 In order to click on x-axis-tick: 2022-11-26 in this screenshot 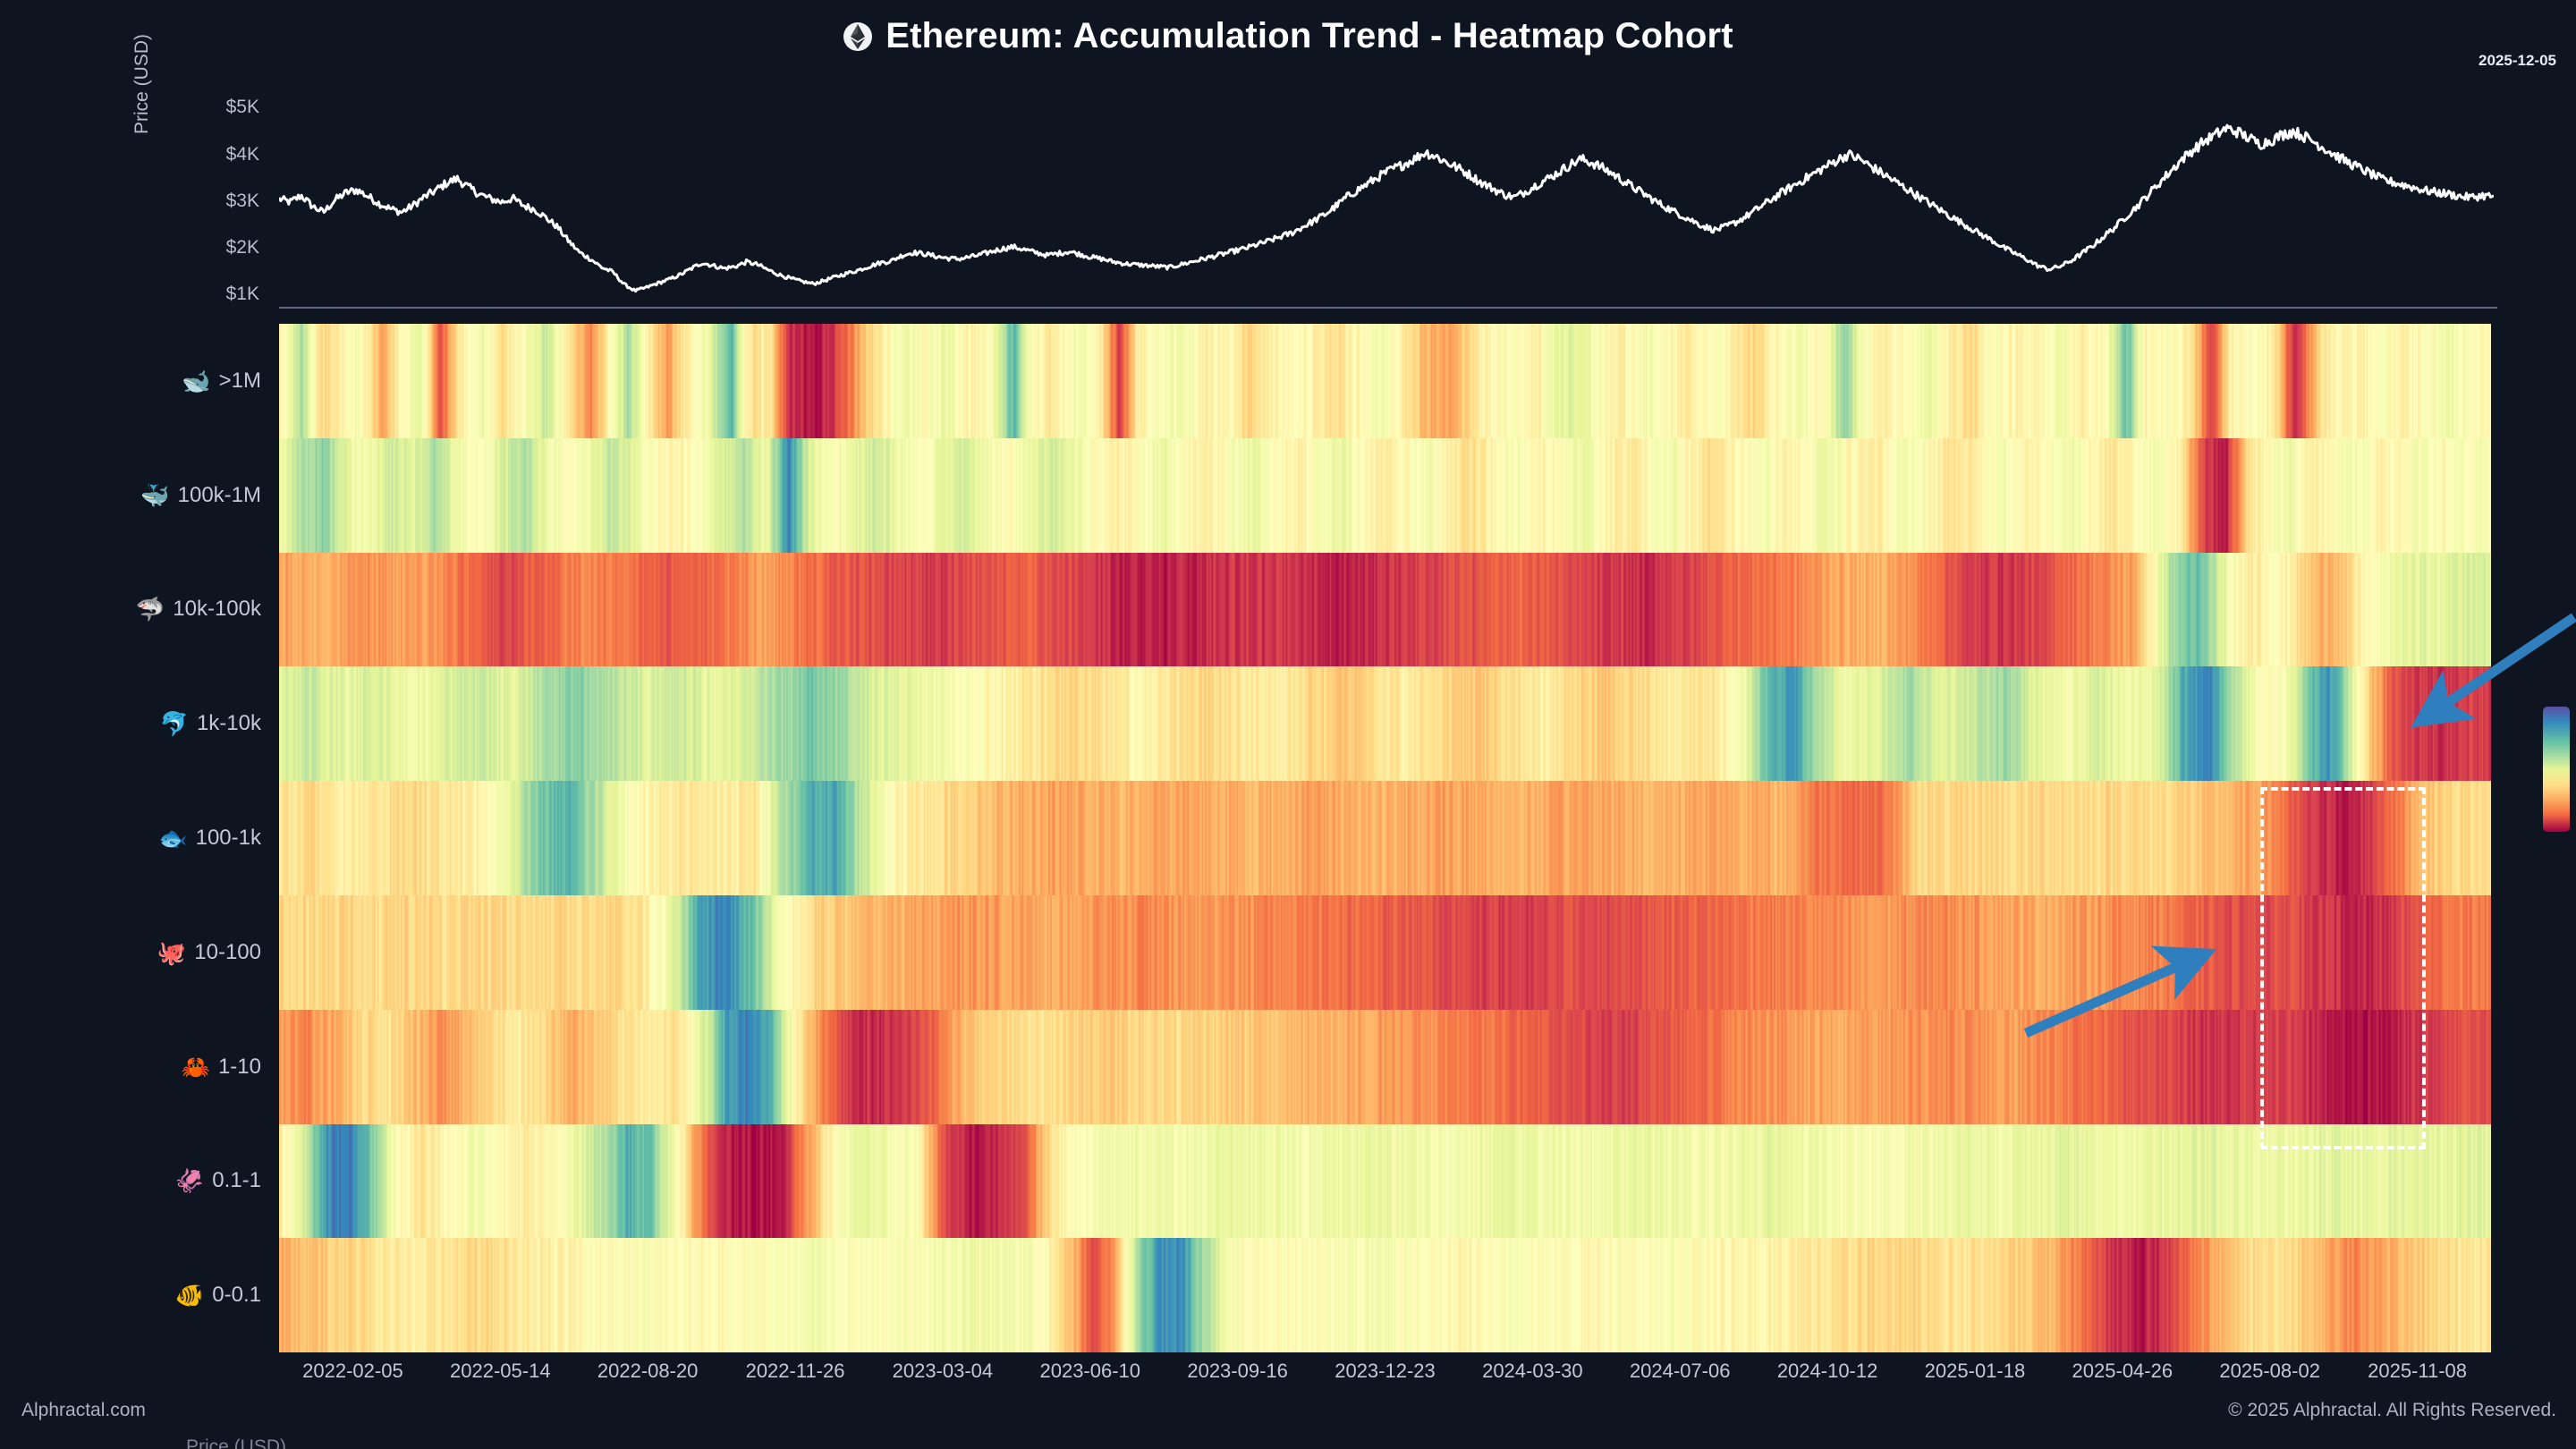, I will do `click(795, 1371)`.